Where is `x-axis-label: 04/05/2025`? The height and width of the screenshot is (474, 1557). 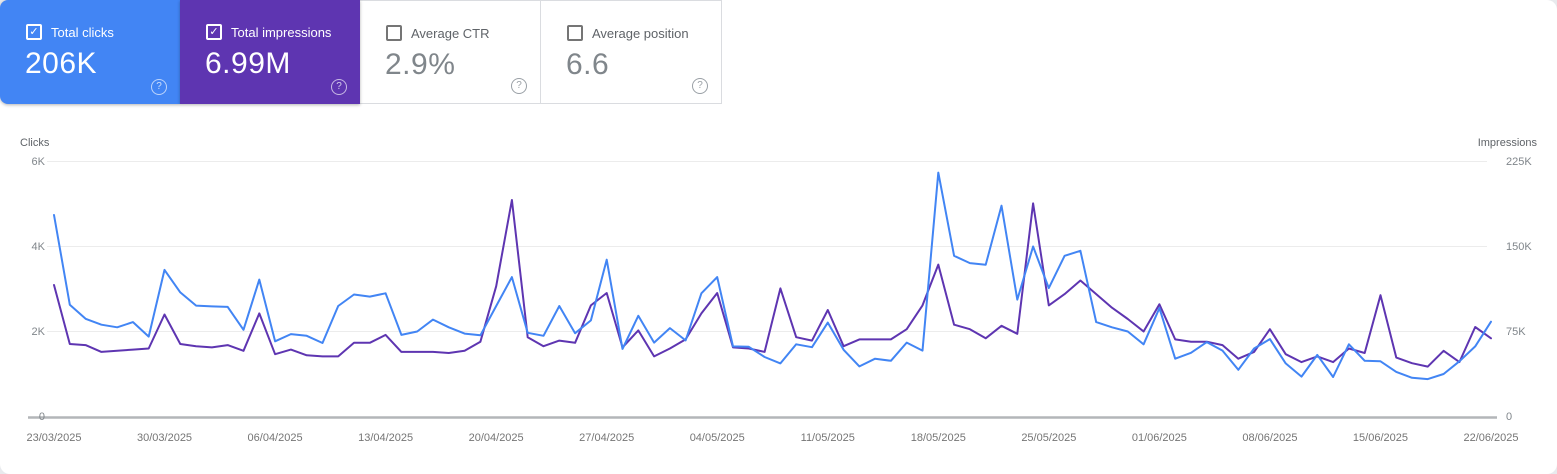
x-axis-label: 04/05/2025 is located at coordinates (717, 438).